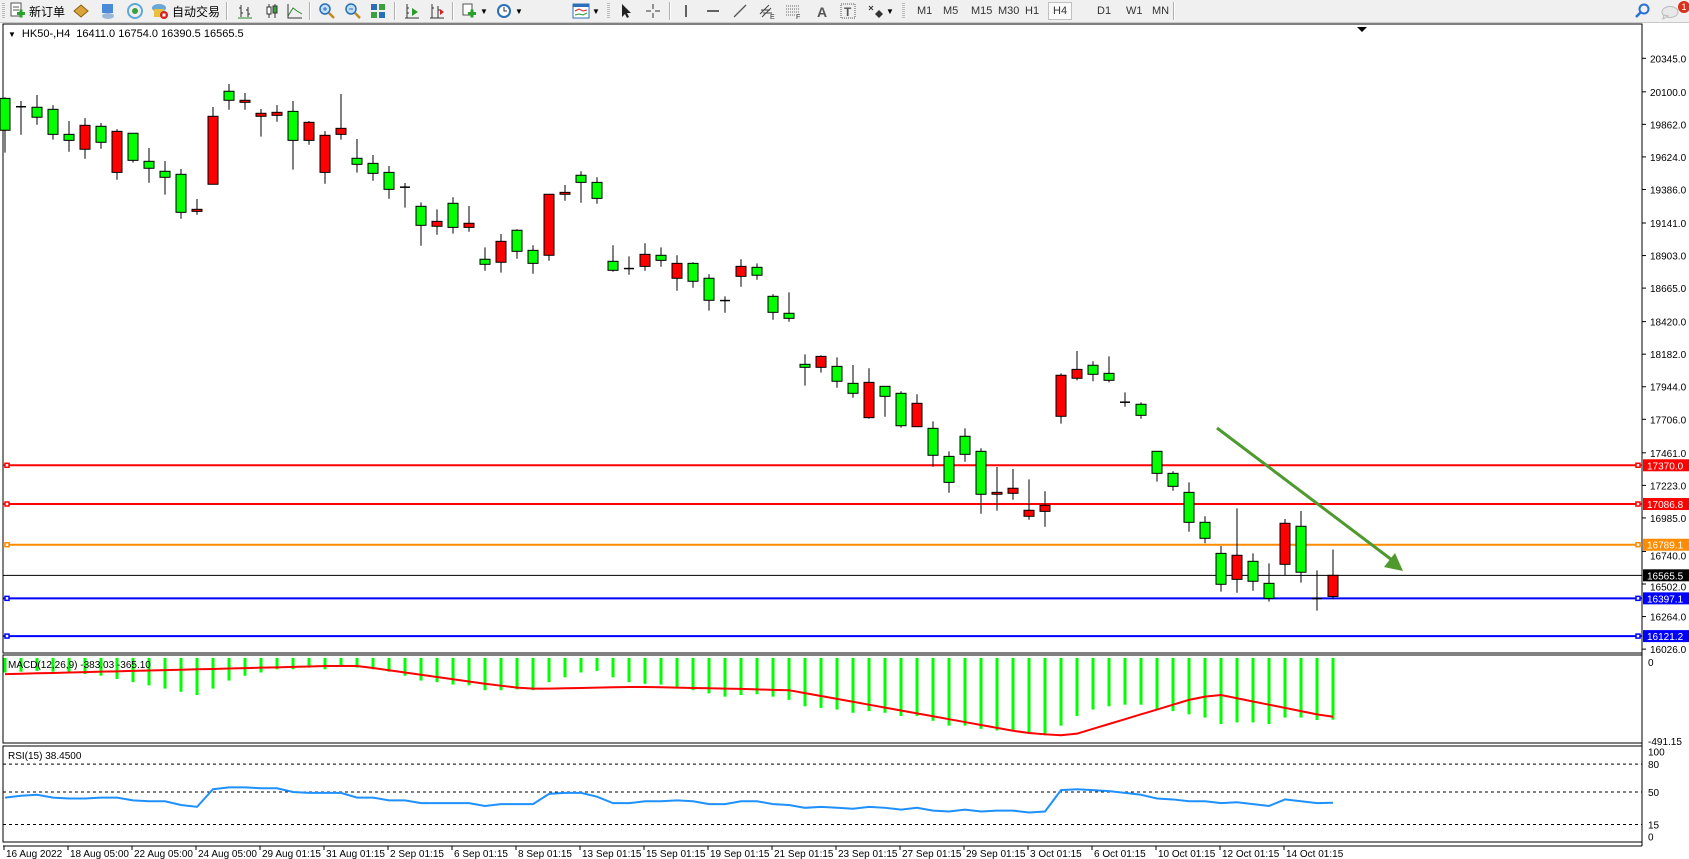  Describe the element at coordinates (36, 11) in the screenshot. I see `new-order-button: 新订单` at that location.